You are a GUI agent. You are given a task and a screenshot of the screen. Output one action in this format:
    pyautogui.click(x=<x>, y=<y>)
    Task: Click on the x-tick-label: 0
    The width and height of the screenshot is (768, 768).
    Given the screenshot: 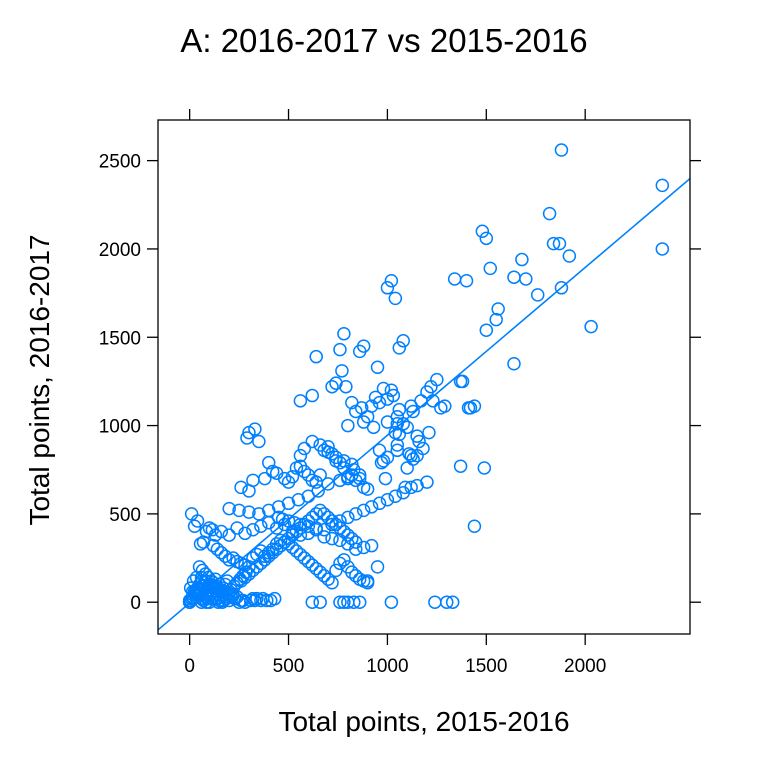 What is the action you would take?
    pyautogui.click(x=189, y=666)
    